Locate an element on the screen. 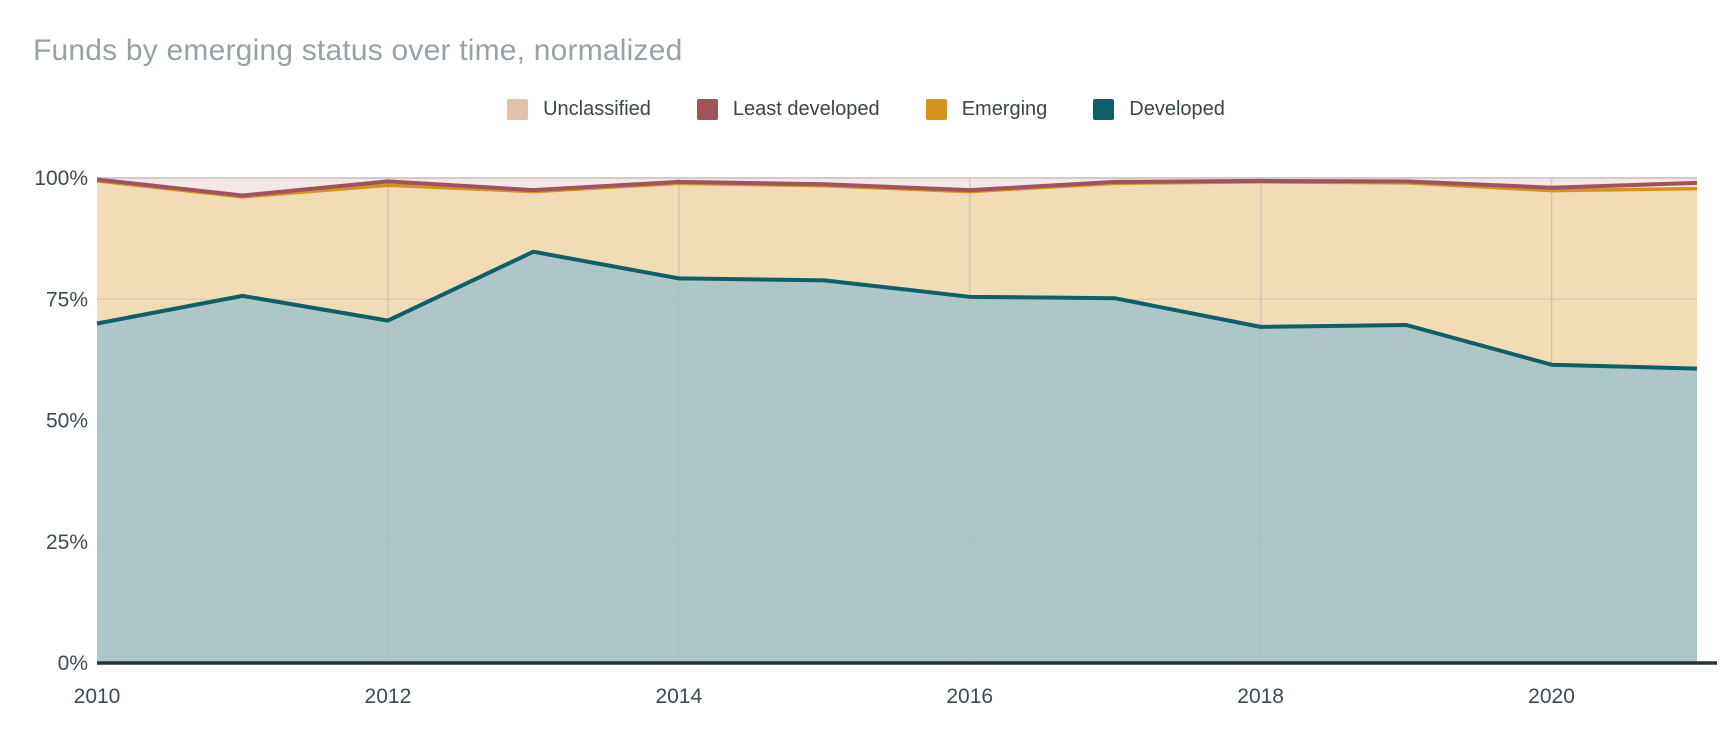  legend-label: Unclassified is located at coordinates (597, 109).